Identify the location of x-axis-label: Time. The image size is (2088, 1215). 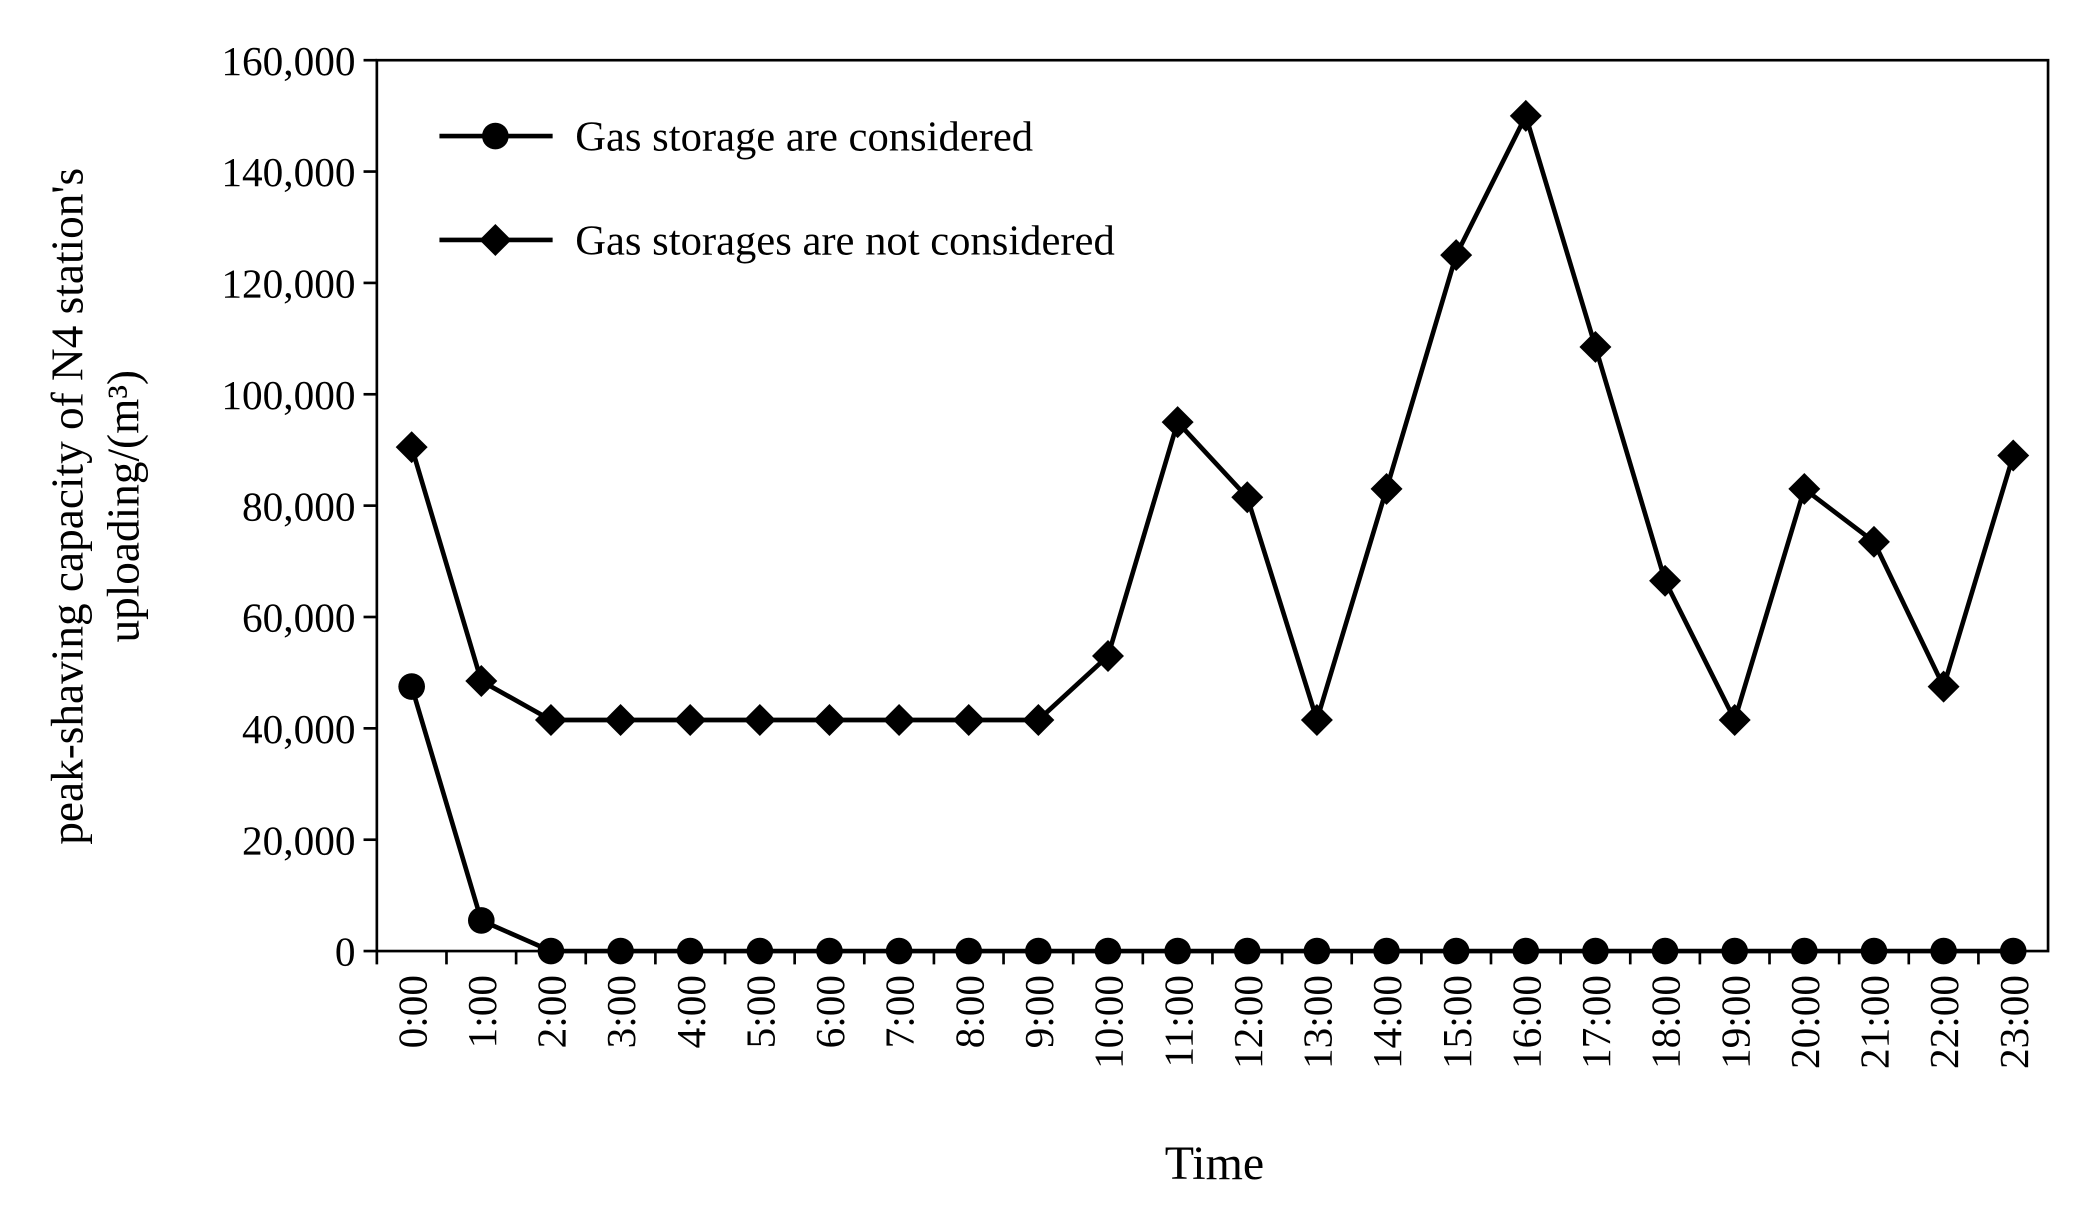
(1214, 1163).